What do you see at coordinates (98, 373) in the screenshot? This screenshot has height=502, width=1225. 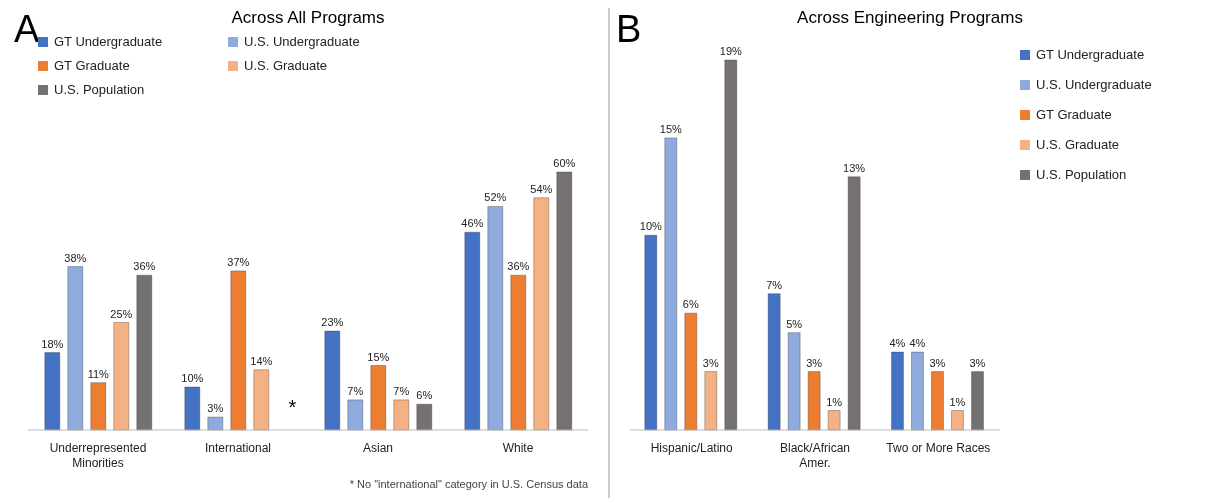 I see `data-label: 11%` at bounding box center [98, 373].